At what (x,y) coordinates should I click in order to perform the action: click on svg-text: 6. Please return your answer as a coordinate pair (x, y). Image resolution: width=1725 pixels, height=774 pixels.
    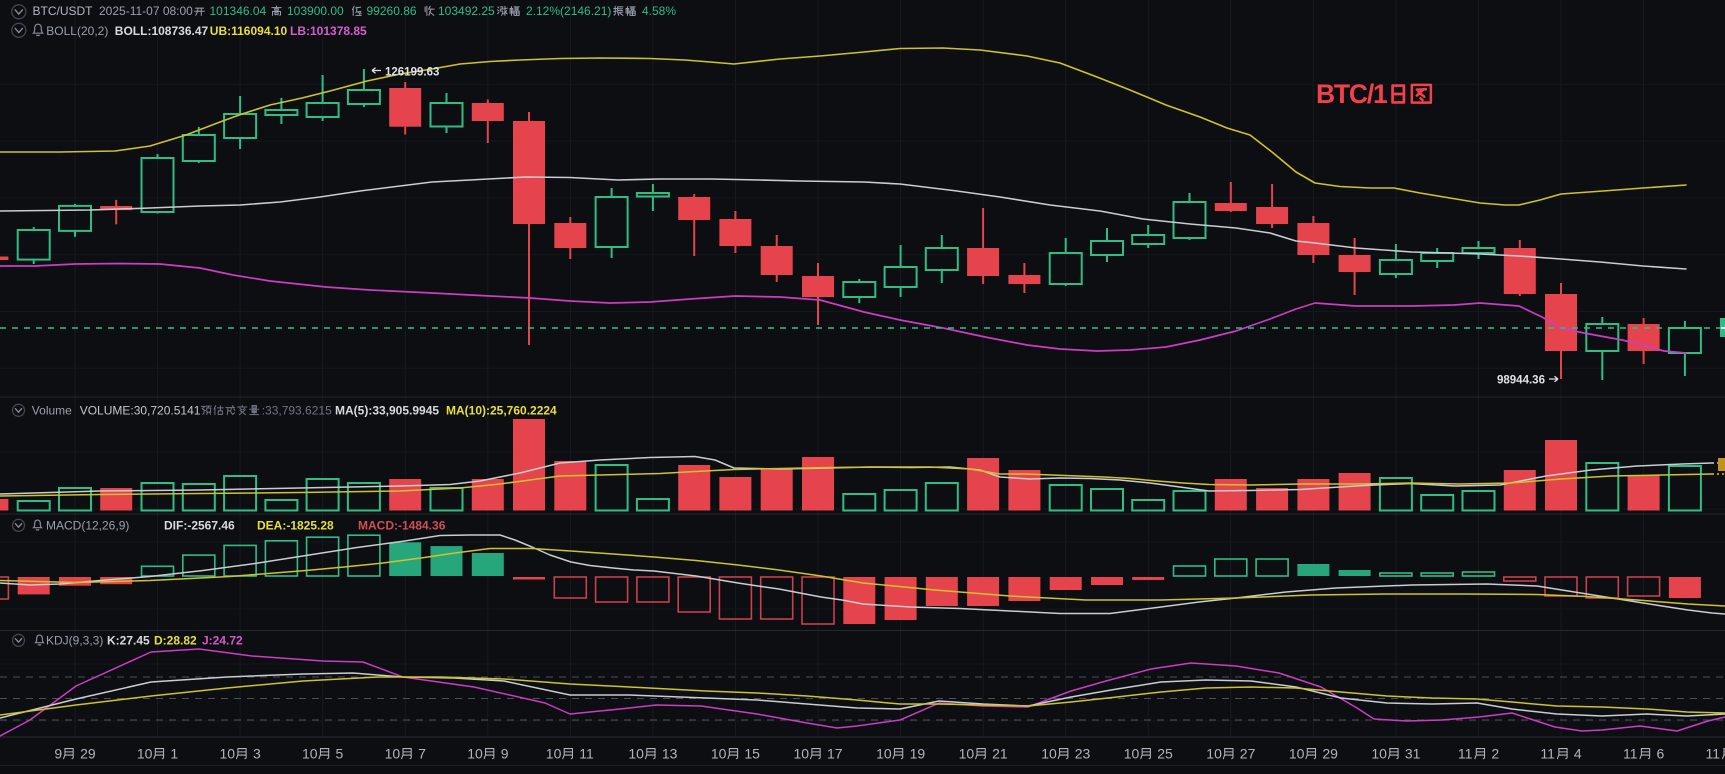
    Looking at the image, I should click on (1661, 754).